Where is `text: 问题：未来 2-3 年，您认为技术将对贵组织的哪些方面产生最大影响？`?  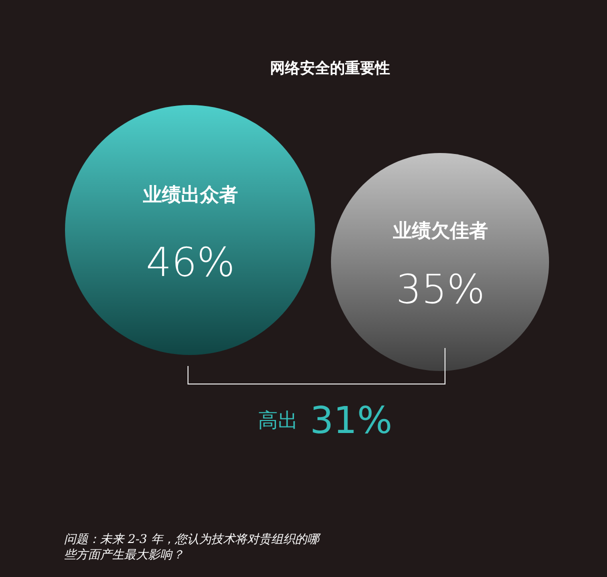 text: 问题：未来 2-3 年，您认为技术将对贵组织的哪些方面产生最大影响？ is located at coordinates (192, 547).